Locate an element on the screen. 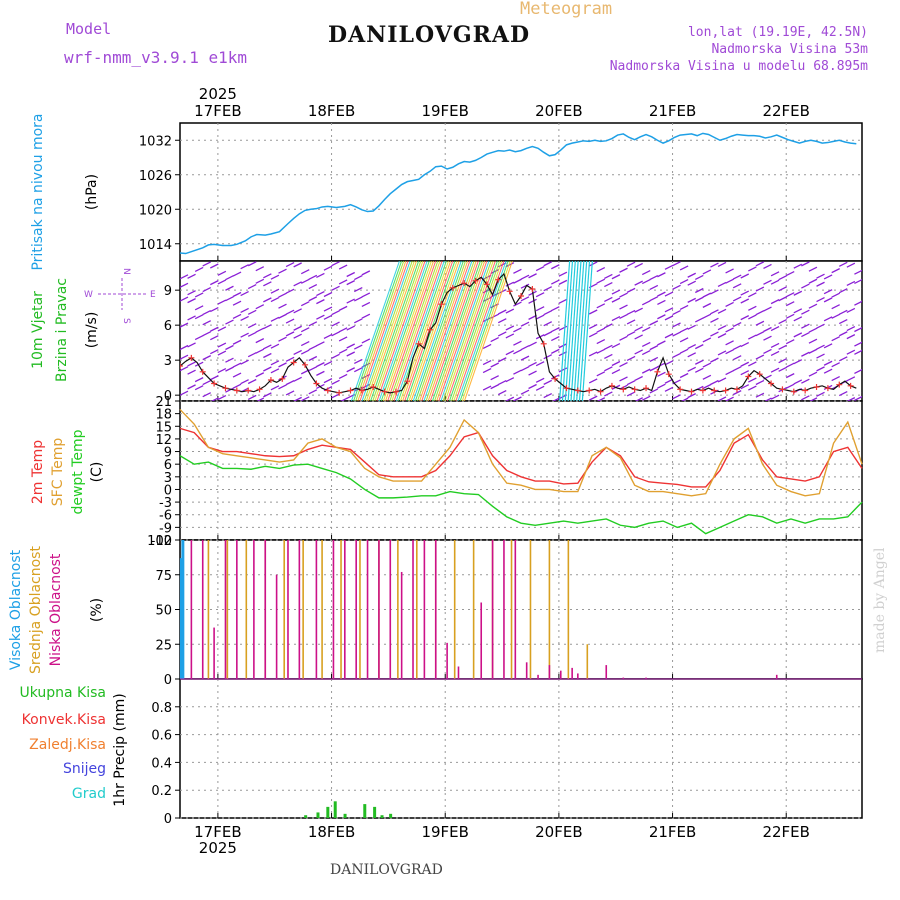 This screenshot has height=900, width=900. pressure-line is located at coordinates (518, 193).